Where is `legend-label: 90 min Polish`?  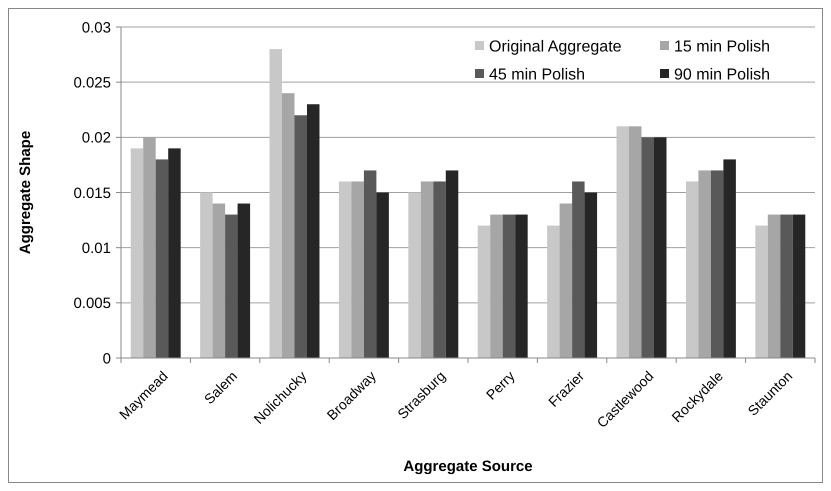 legend-label: 90 min Polish is located at coordinates (722, 75).